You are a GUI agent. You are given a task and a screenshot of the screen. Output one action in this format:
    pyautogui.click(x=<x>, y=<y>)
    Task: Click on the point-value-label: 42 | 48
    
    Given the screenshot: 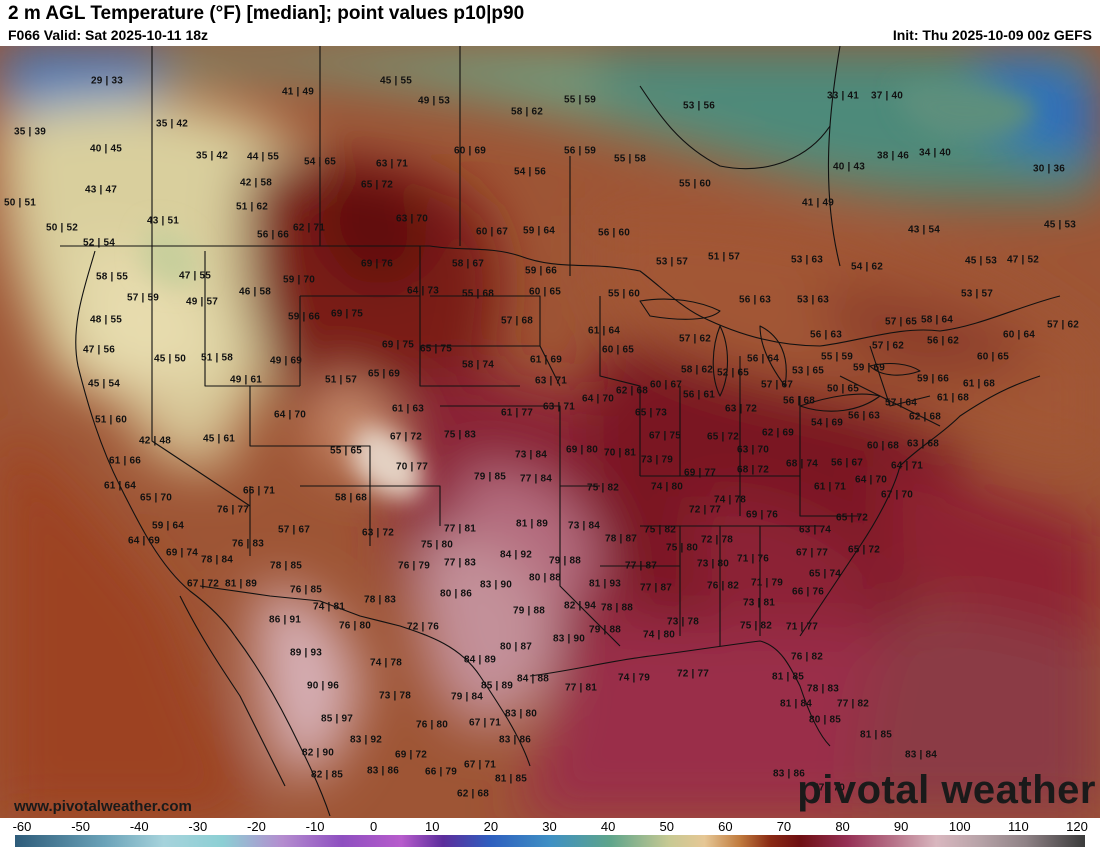 What is the action you would take?
    pyautogui.click(x=155, y=441)
    